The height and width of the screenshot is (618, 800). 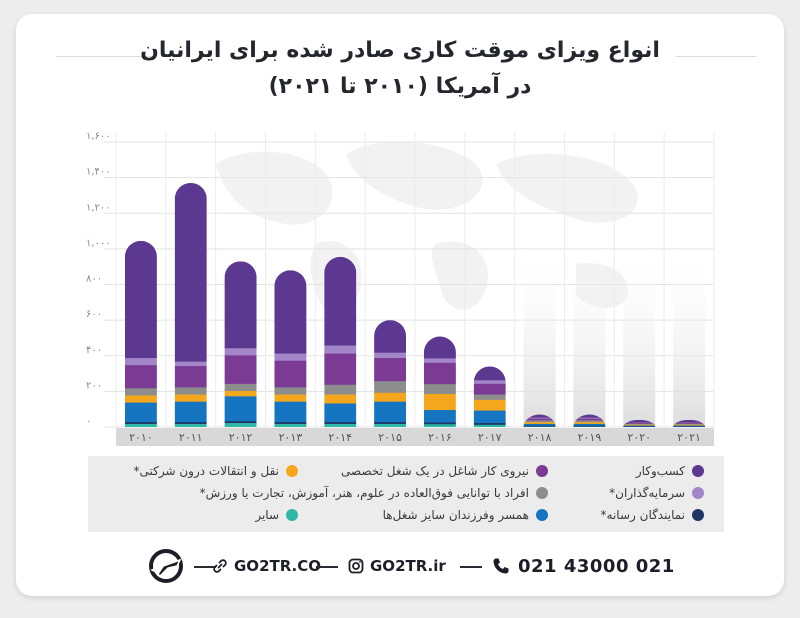 I want to click on website-text: GO2TR.CO, so click(x=278, y=566).